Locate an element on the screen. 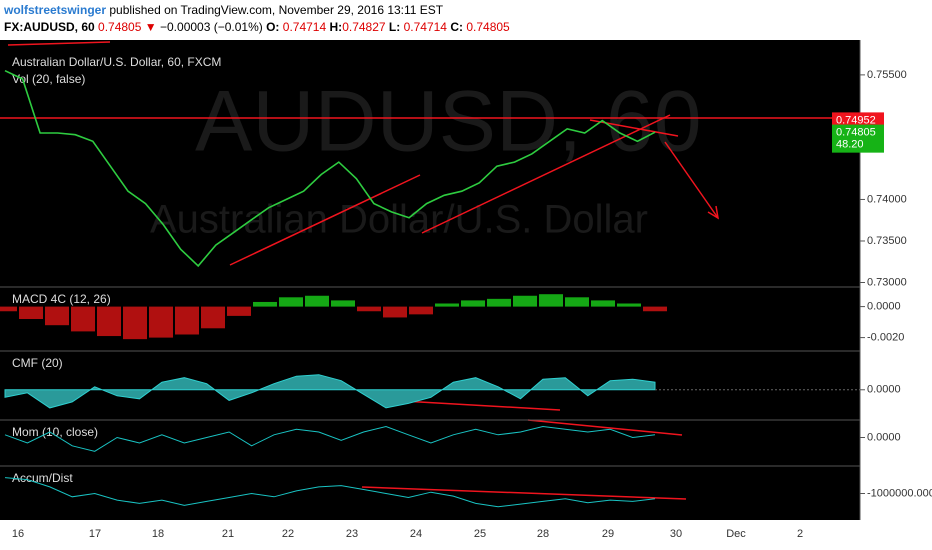 Image resolution: width=932 pixels, height=550 pixels. y-tick-label: 0.73000 is located at coordinates (887, 282).